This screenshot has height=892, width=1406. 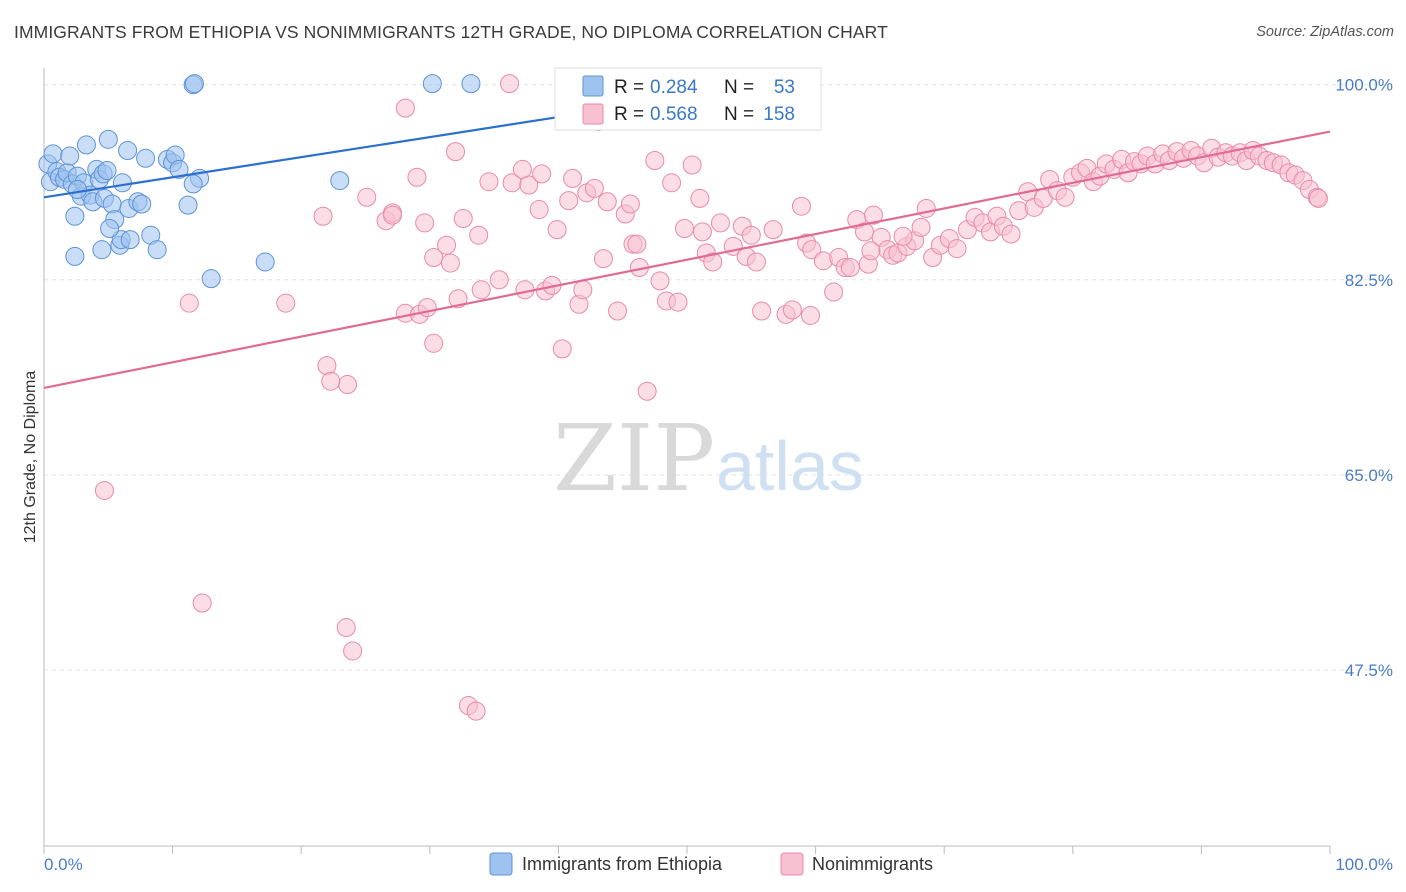 I want to click on source-label: Source: ZipAtlas.com, so click(x=1325, y=32).